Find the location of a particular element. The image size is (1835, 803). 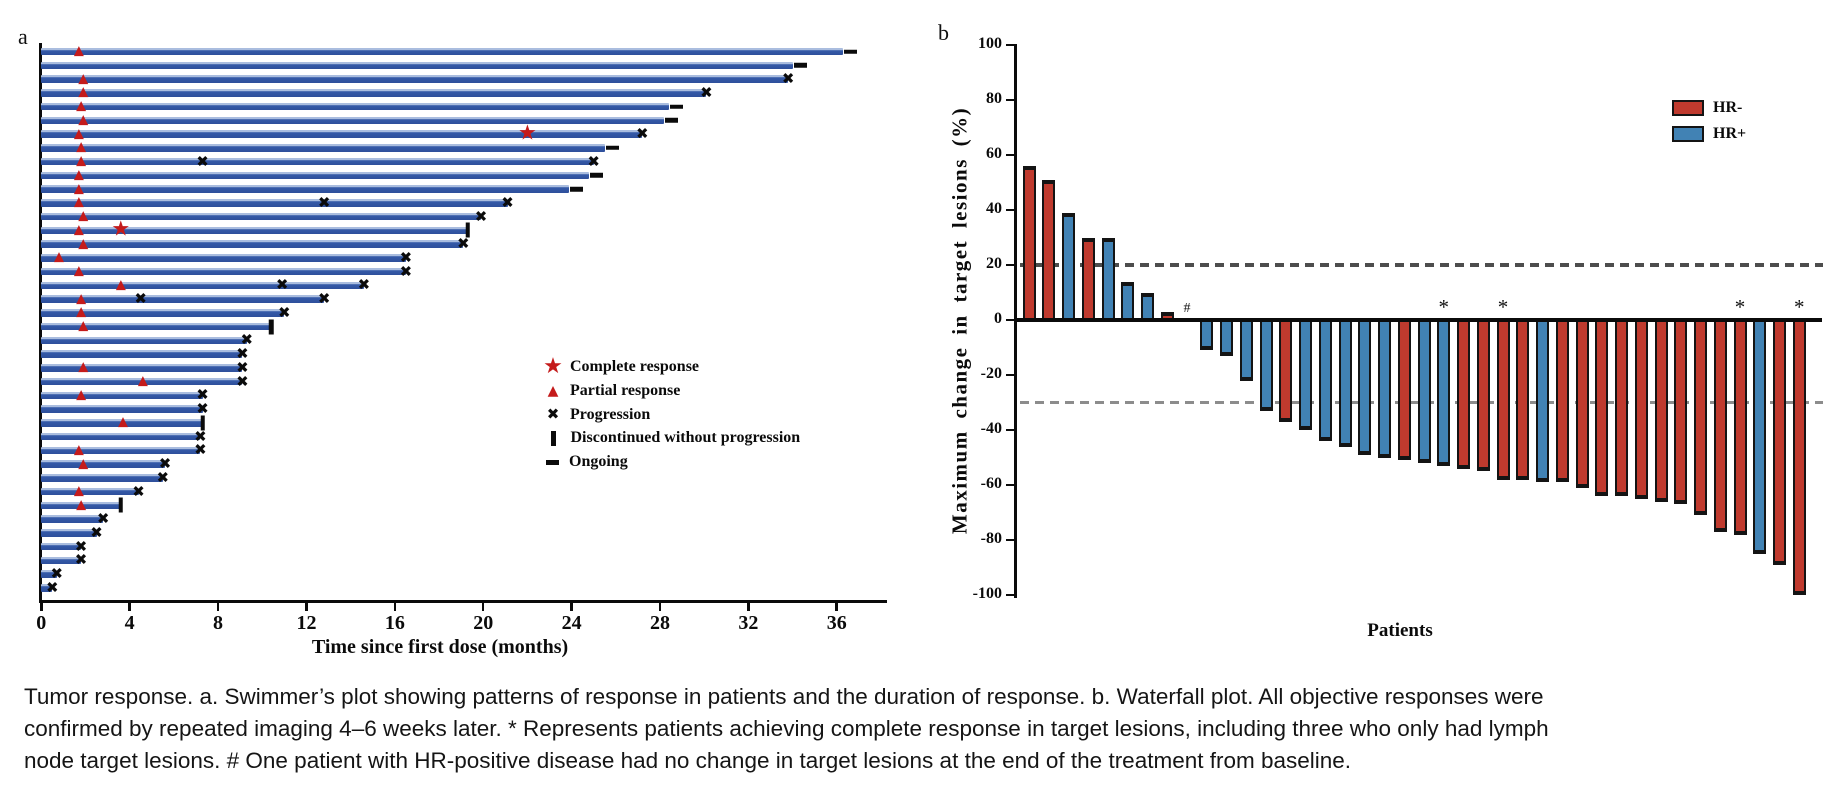

waterfall-y-tick-label: 60 is located at coordinates (994, 153).